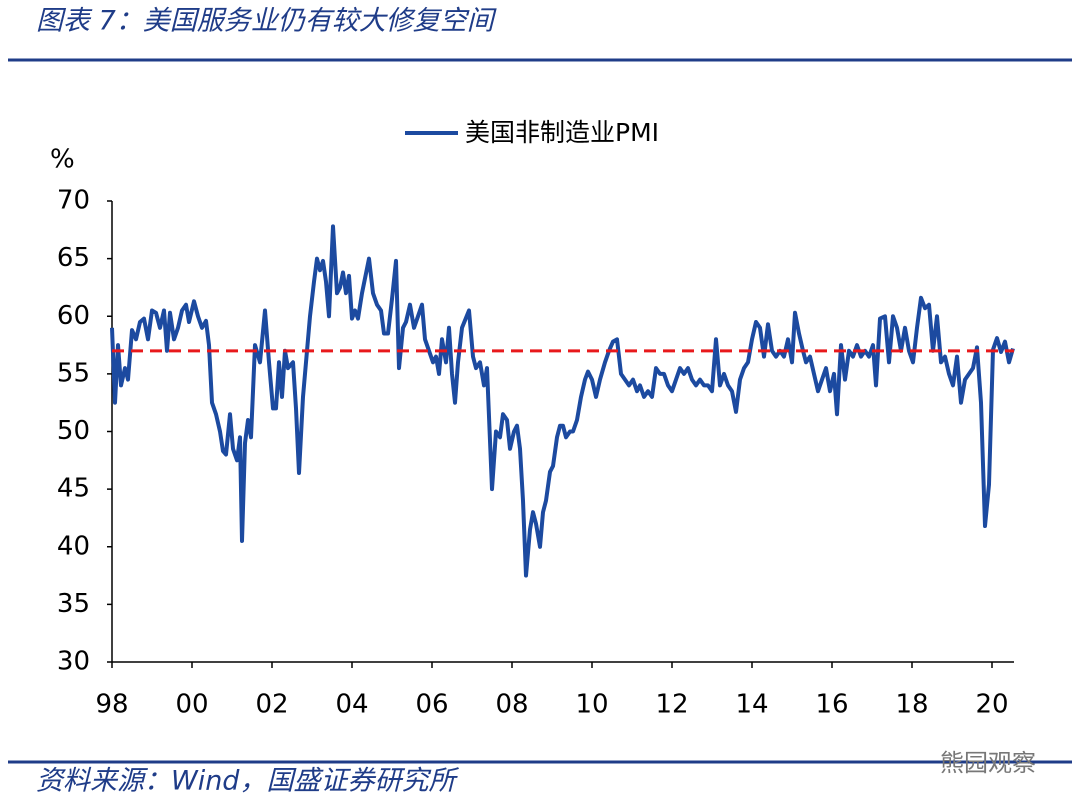  What do you see at coordinates (191, 705) in the screenshot?
I see `x-tick-label: 00` at bounding box center [191, 705].